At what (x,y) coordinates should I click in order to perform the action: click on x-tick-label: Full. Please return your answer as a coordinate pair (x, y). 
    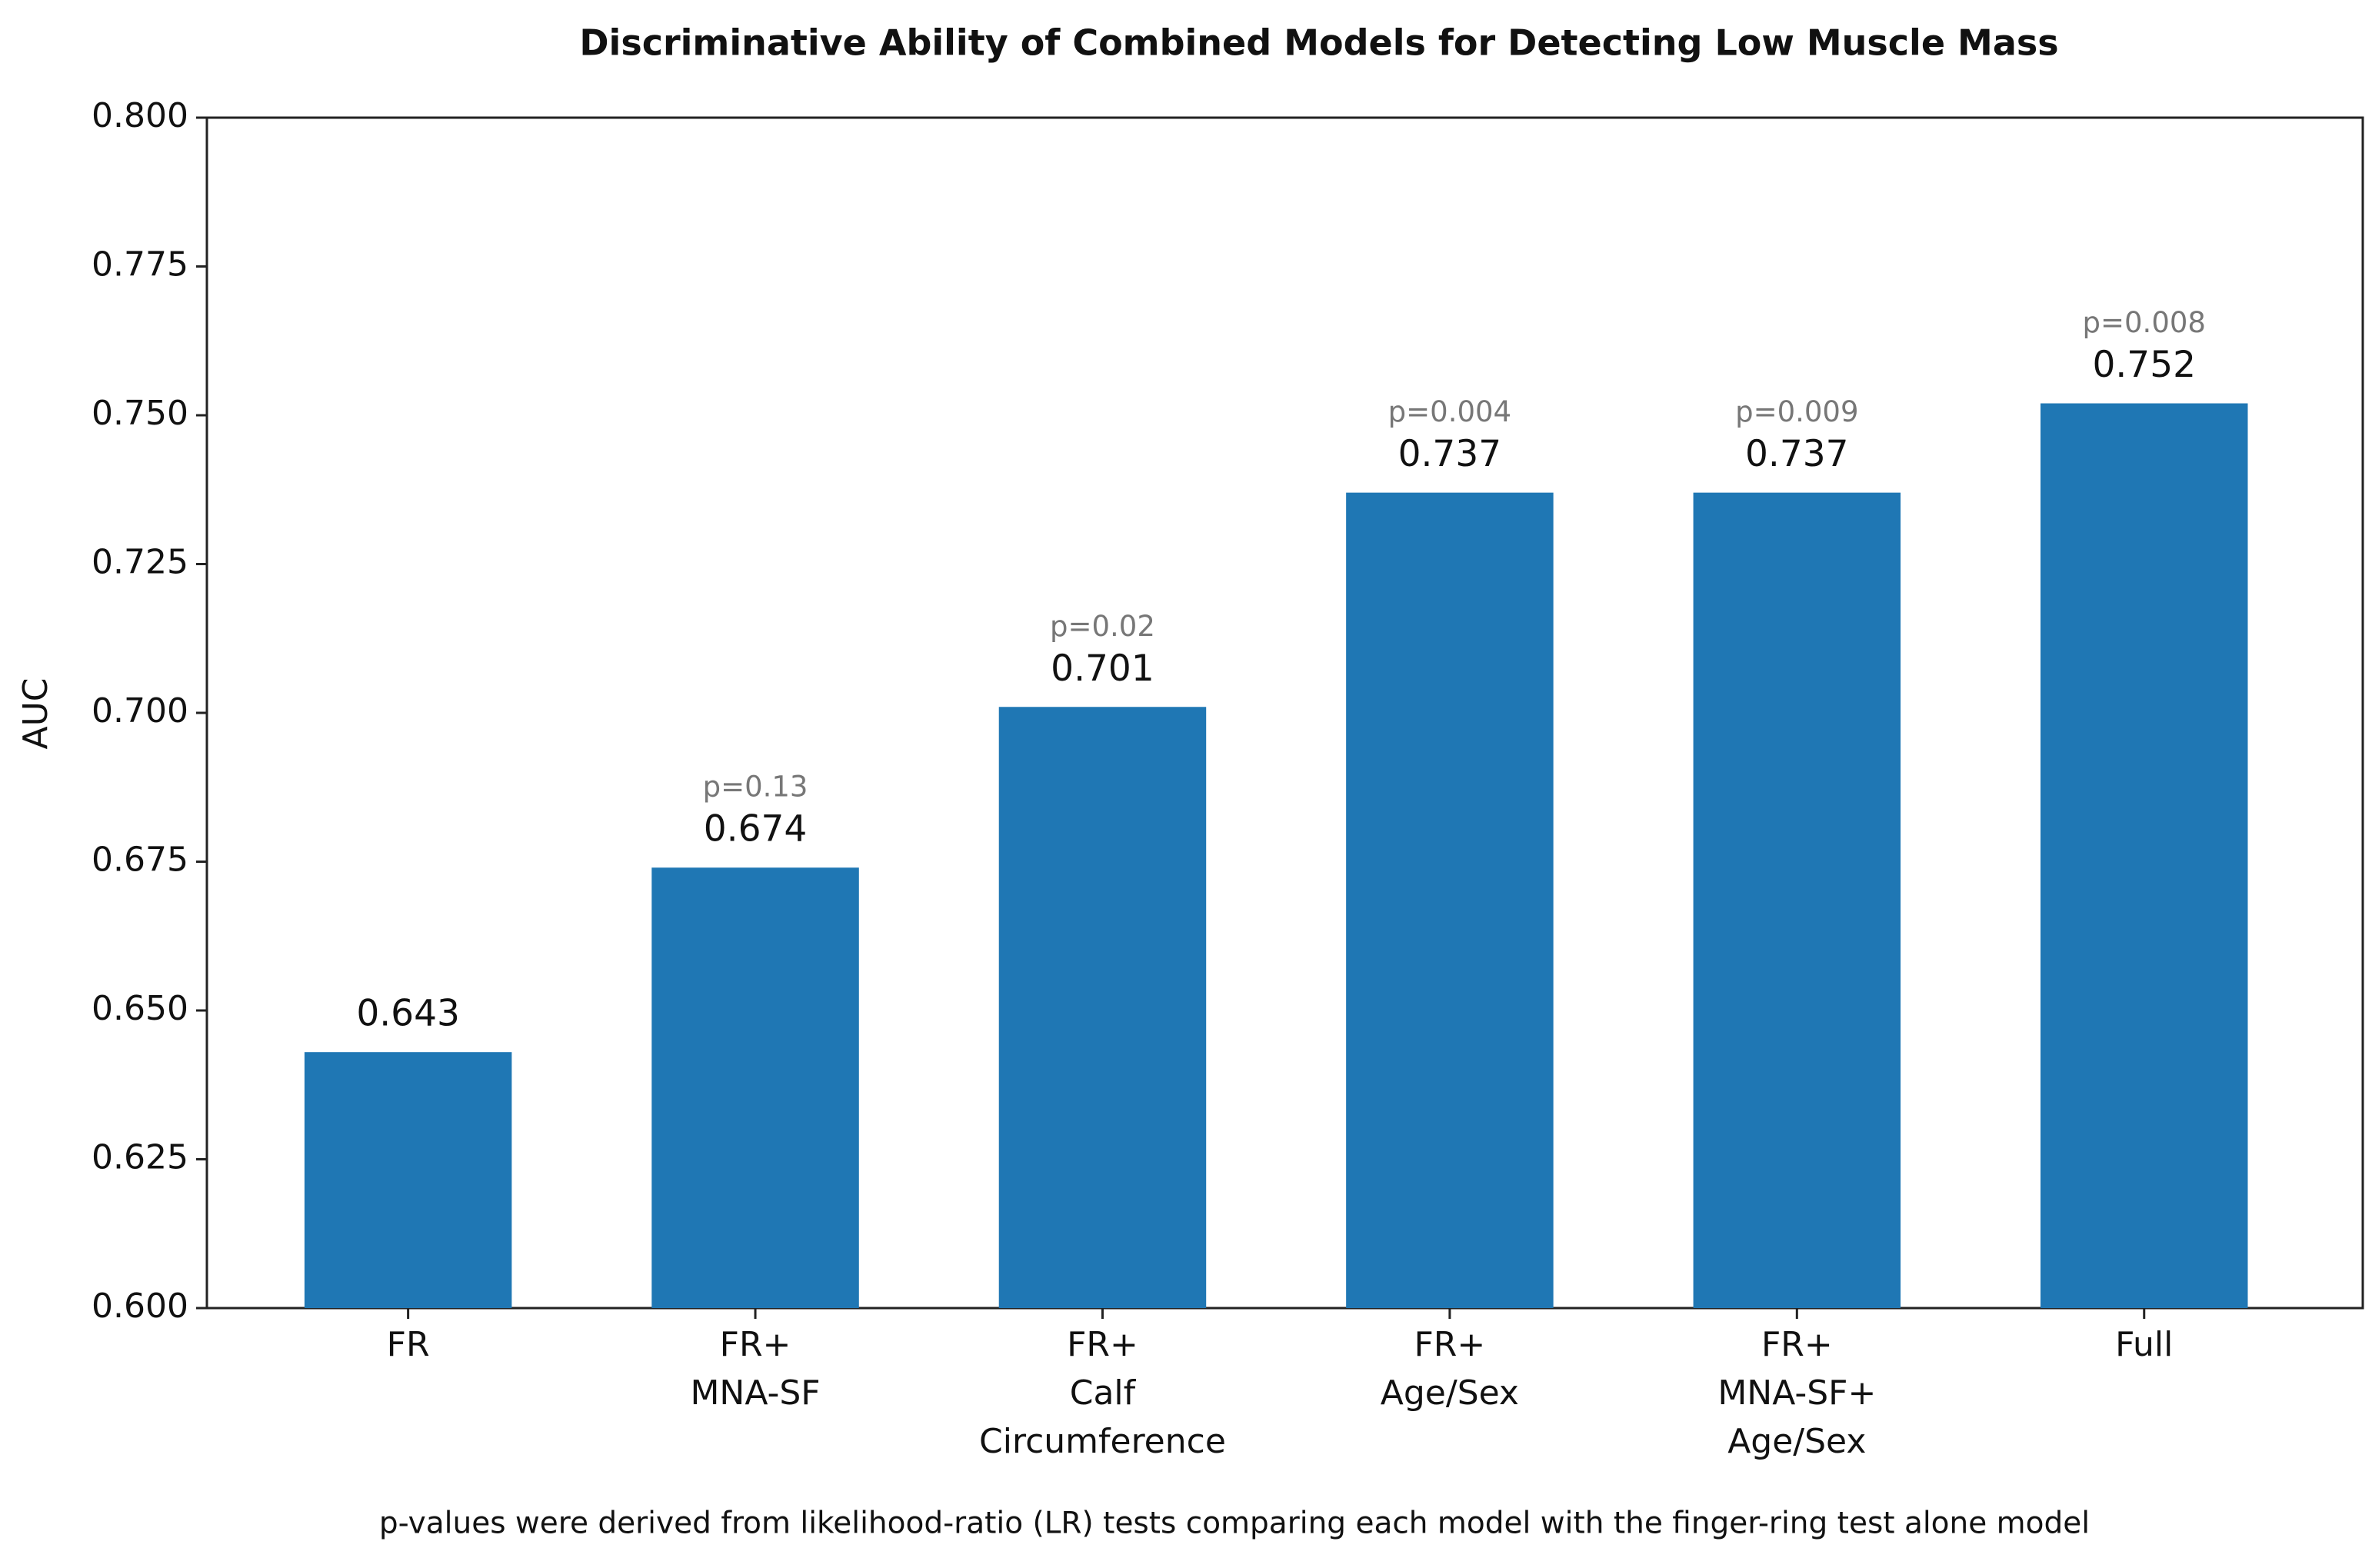
    Looking at the image, I should click on (2145, 1344).